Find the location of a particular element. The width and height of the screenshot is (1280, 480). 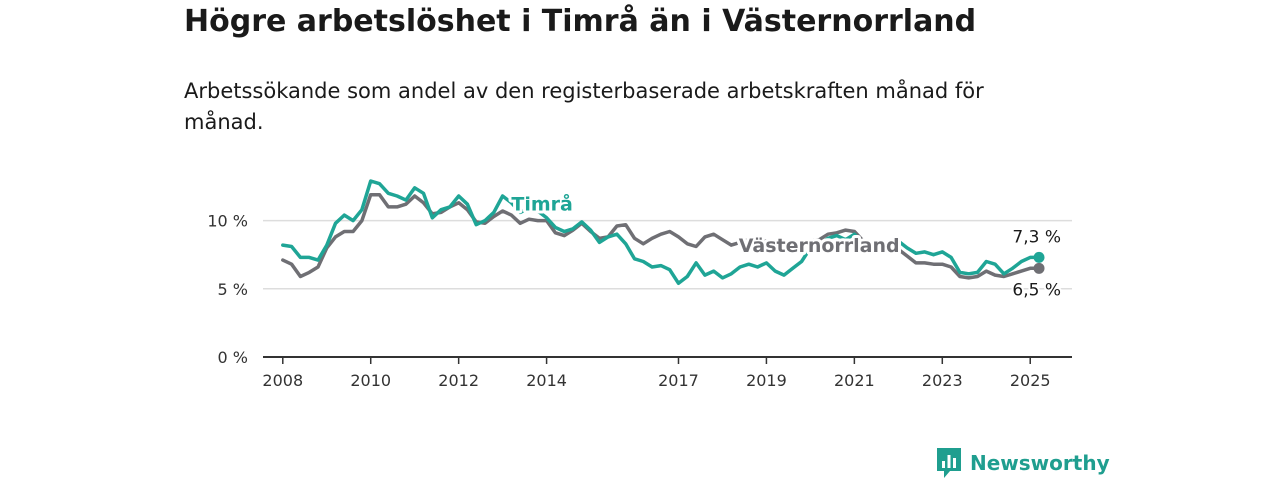

brand-name: Newsworthy is located at coordinates (1040, 463).